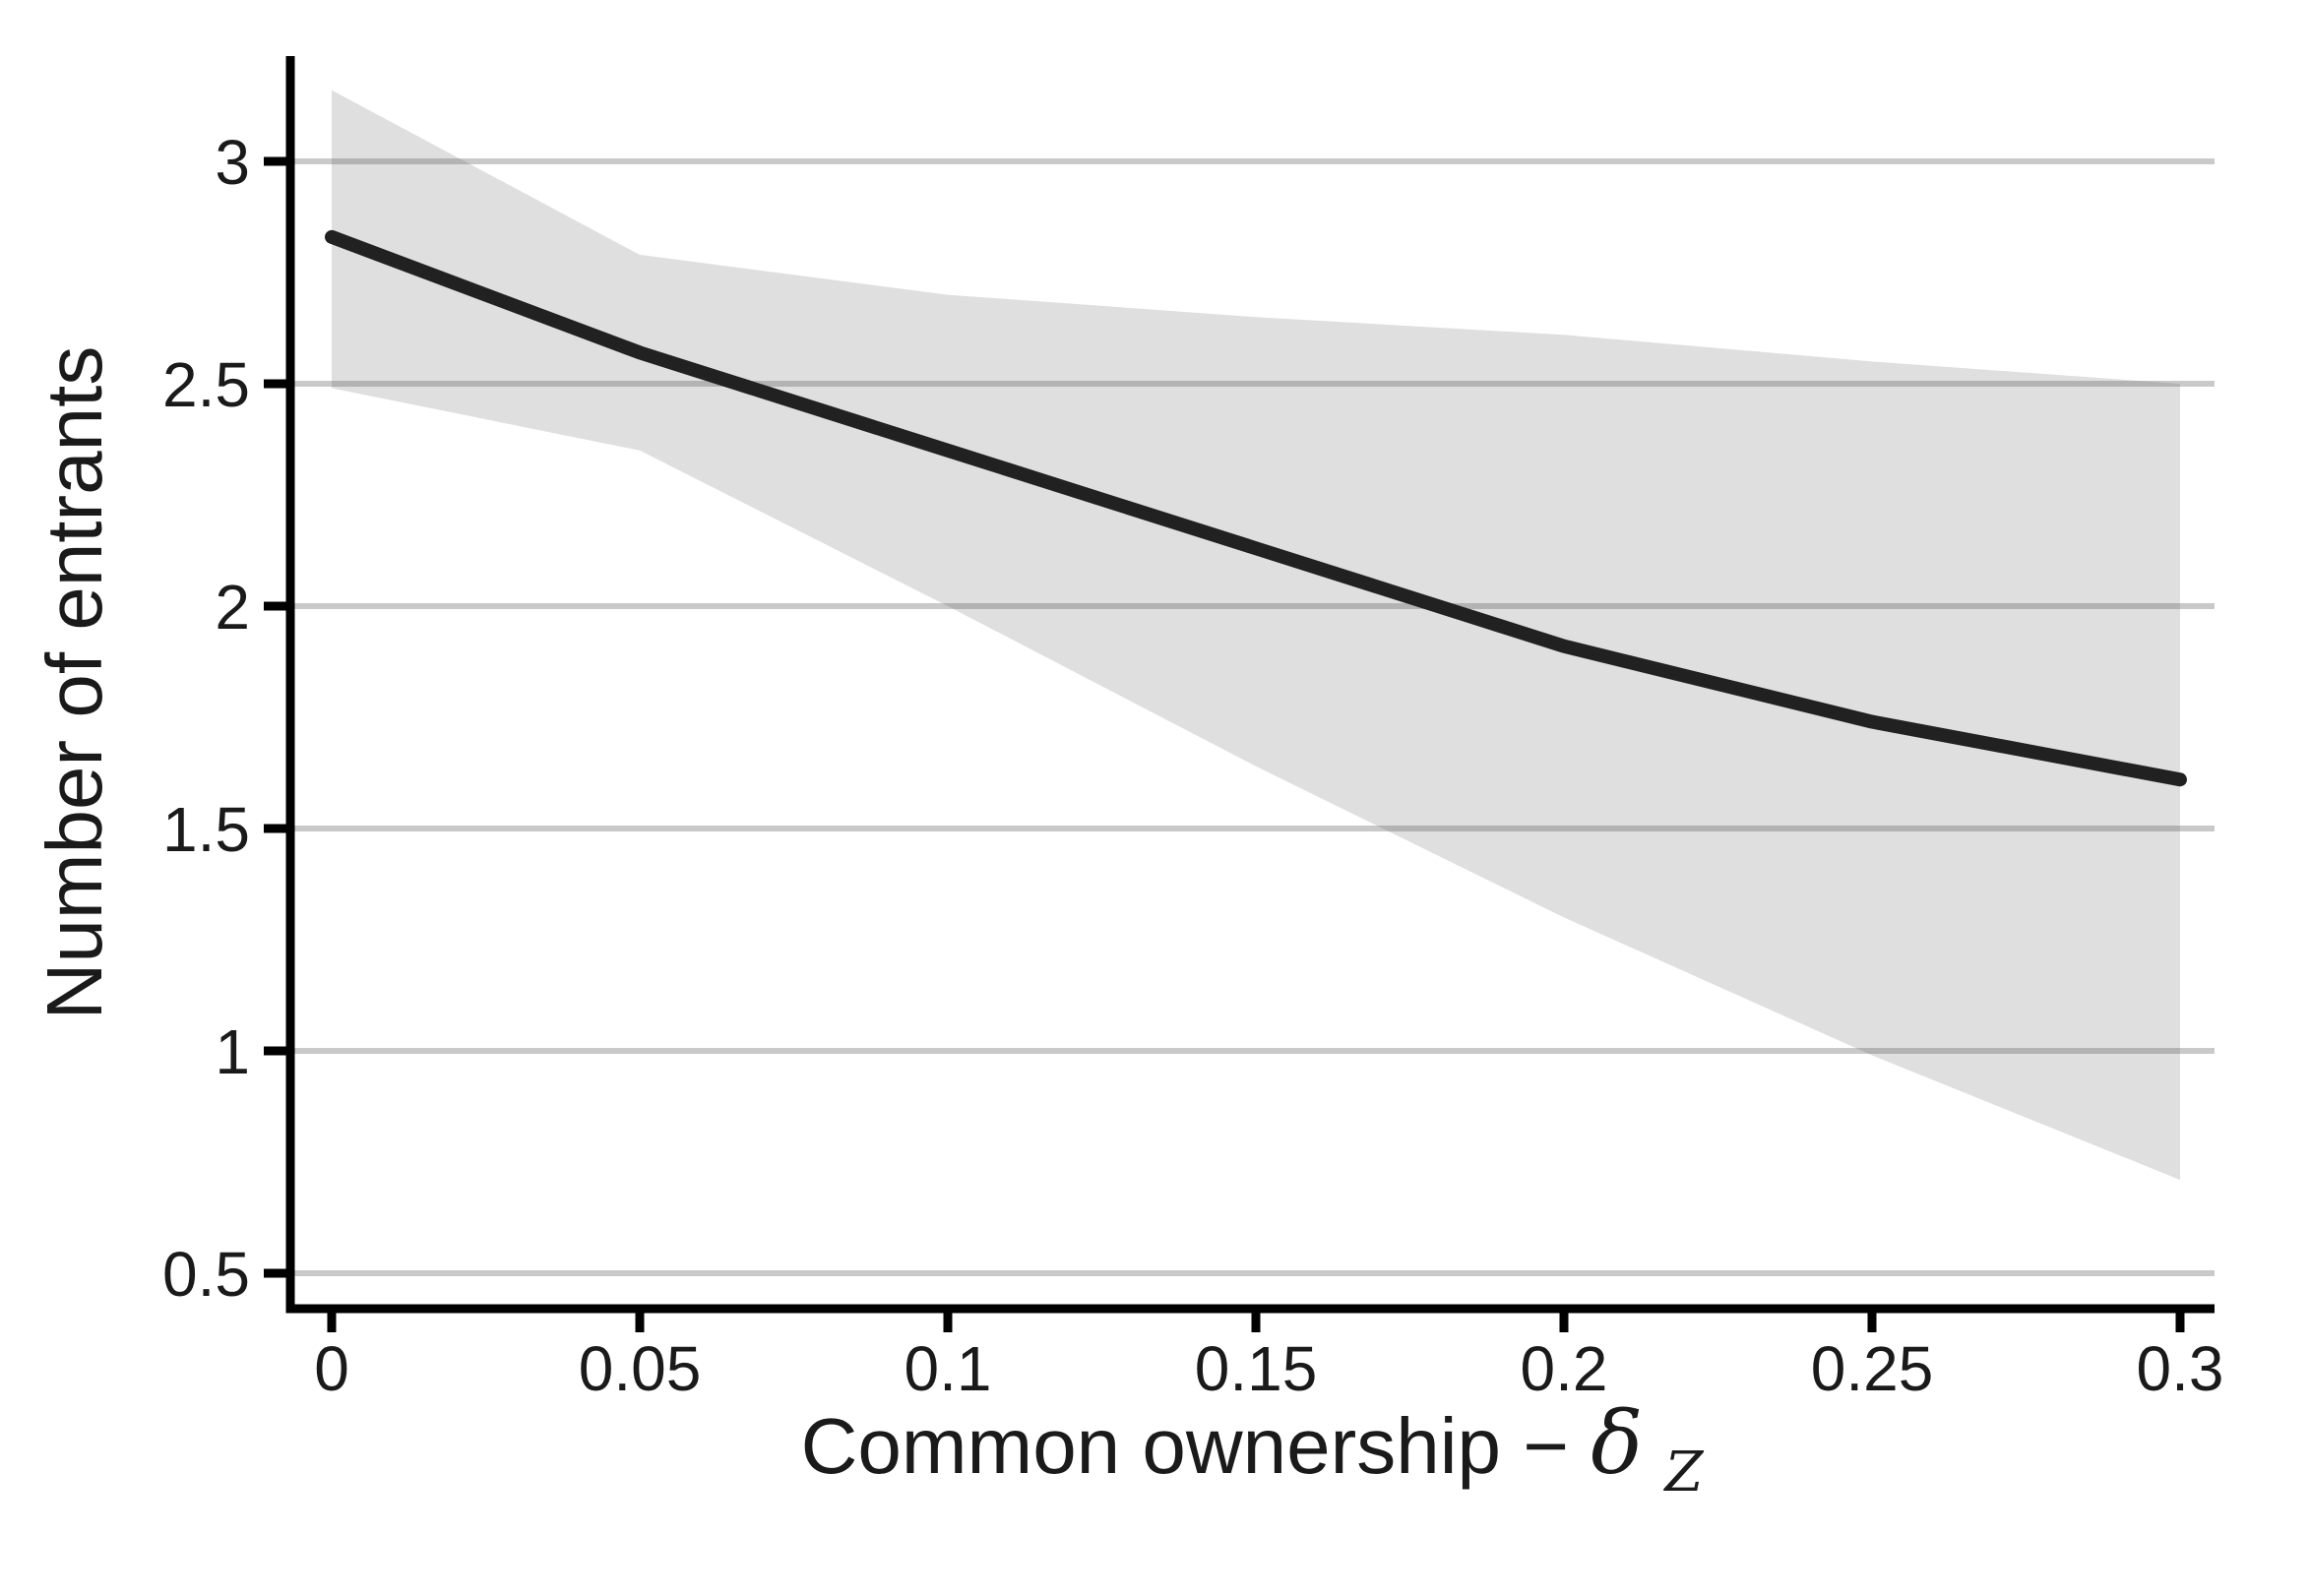  Describe the element at coordinates (232, 162) in the screenshot. I see `y-tick-label-3: 3` at that location.